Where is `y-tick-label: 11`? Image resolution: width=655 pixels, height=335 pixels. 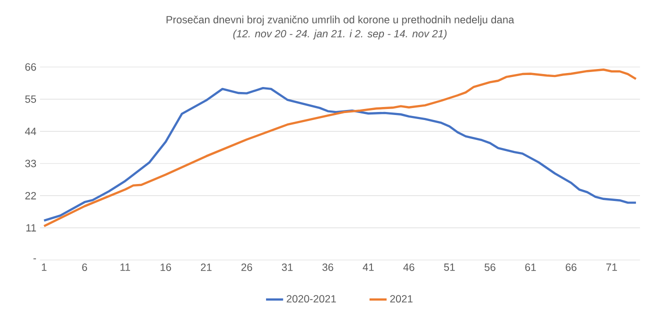
y-tick-label: 11 is located at coordinates (31, 228).